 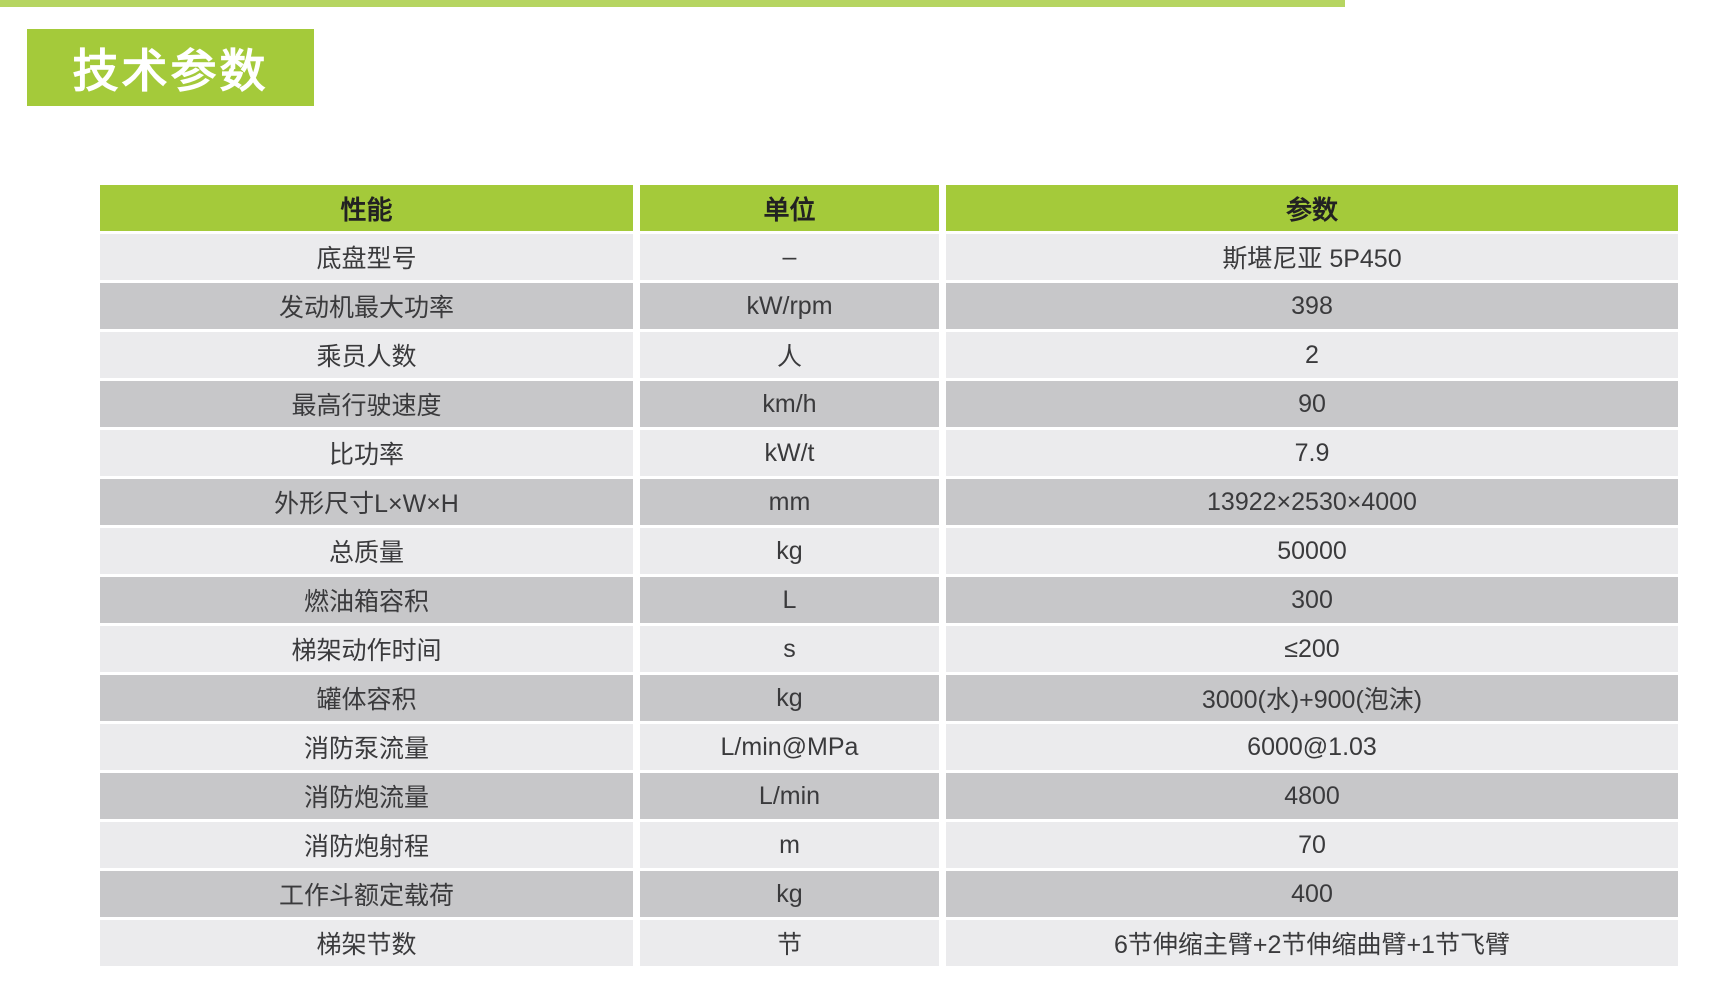 I want to click on spec-name-cell: 消防泵流量, so click(x=366, y=747).